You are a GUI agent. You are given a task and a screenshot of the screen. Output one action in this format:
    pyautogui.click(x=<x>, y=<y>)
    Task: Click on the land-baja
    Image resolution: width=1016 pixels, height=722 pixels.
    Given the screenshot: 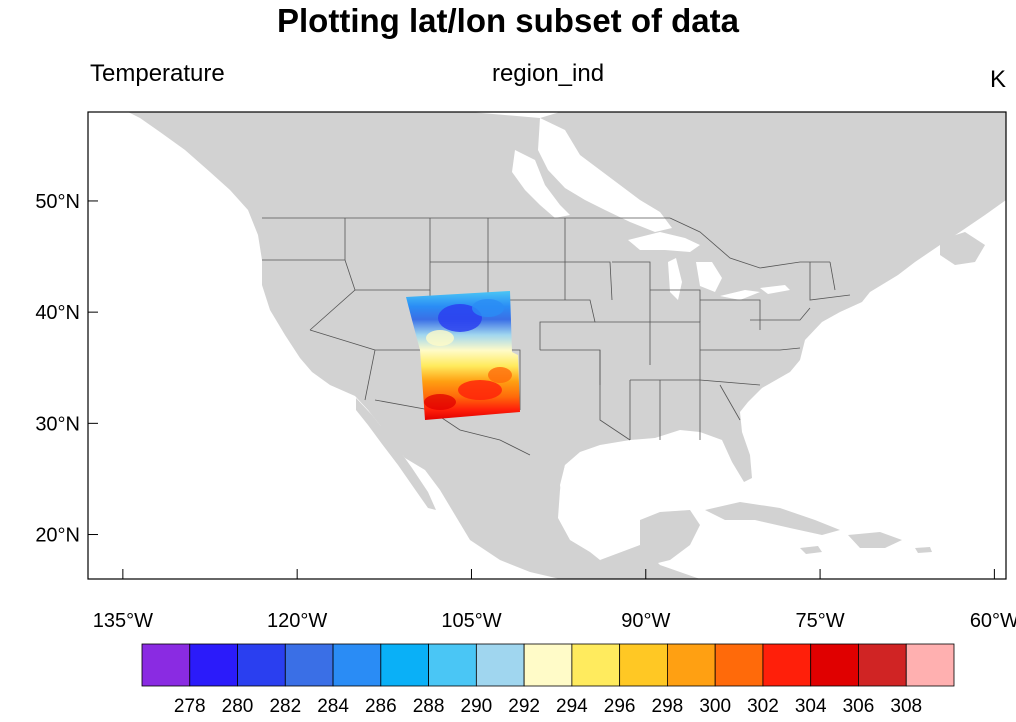 What is the action you would take?
    pyautogui.click(x=396, y=454)
    